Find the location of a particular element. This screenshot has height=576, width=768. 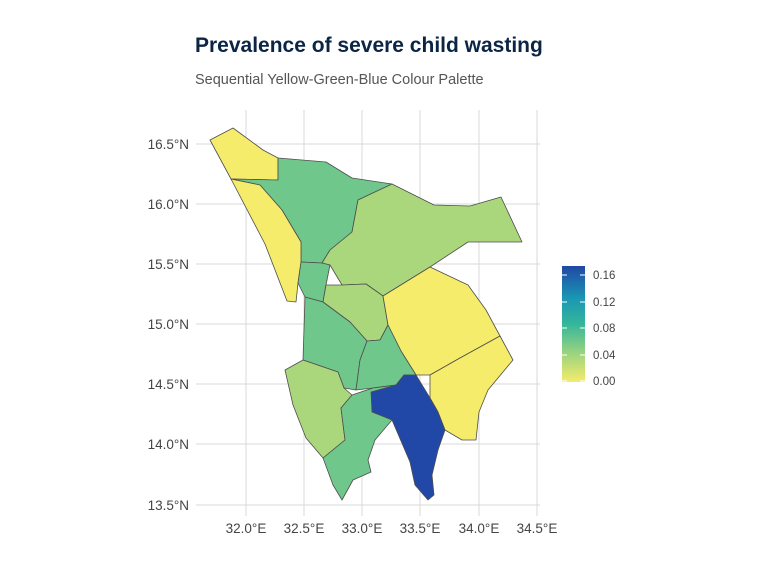

legend-tick-label: 0.08 is located at coordinates (604, 329).